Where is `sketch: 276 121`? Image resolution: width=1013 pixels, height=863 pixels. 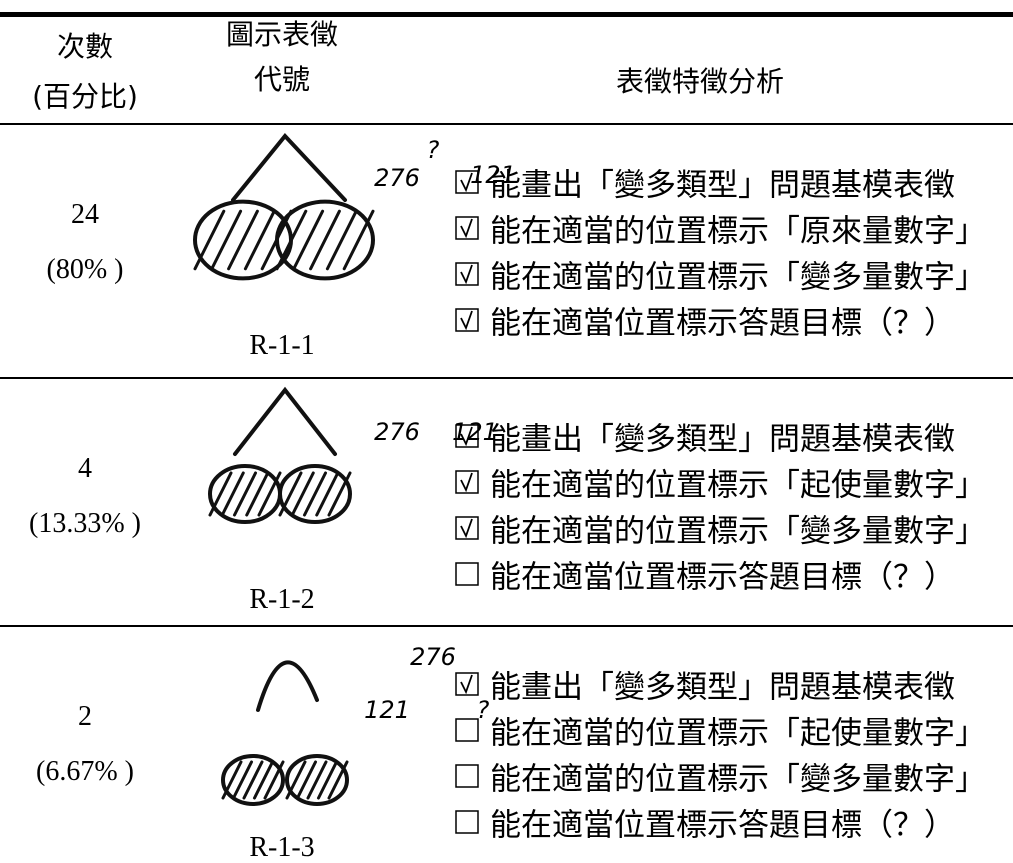
sketch: 276 121 is located at coordinates (353, 455).